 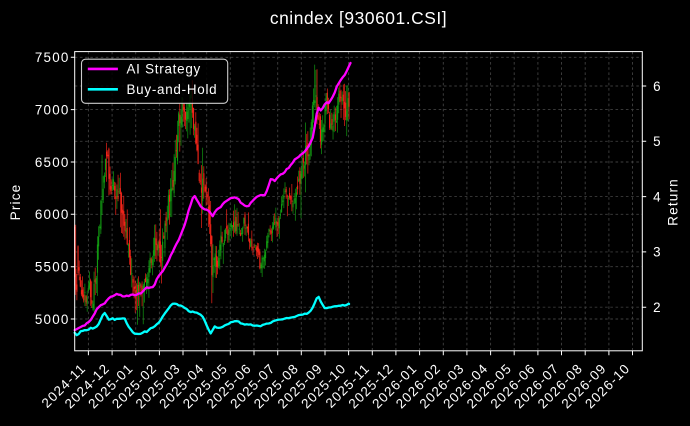 What do you see at coordinates (52, 57) in the screenshot?
I see `svg-text: 7500` at bounding box center [52, 57].